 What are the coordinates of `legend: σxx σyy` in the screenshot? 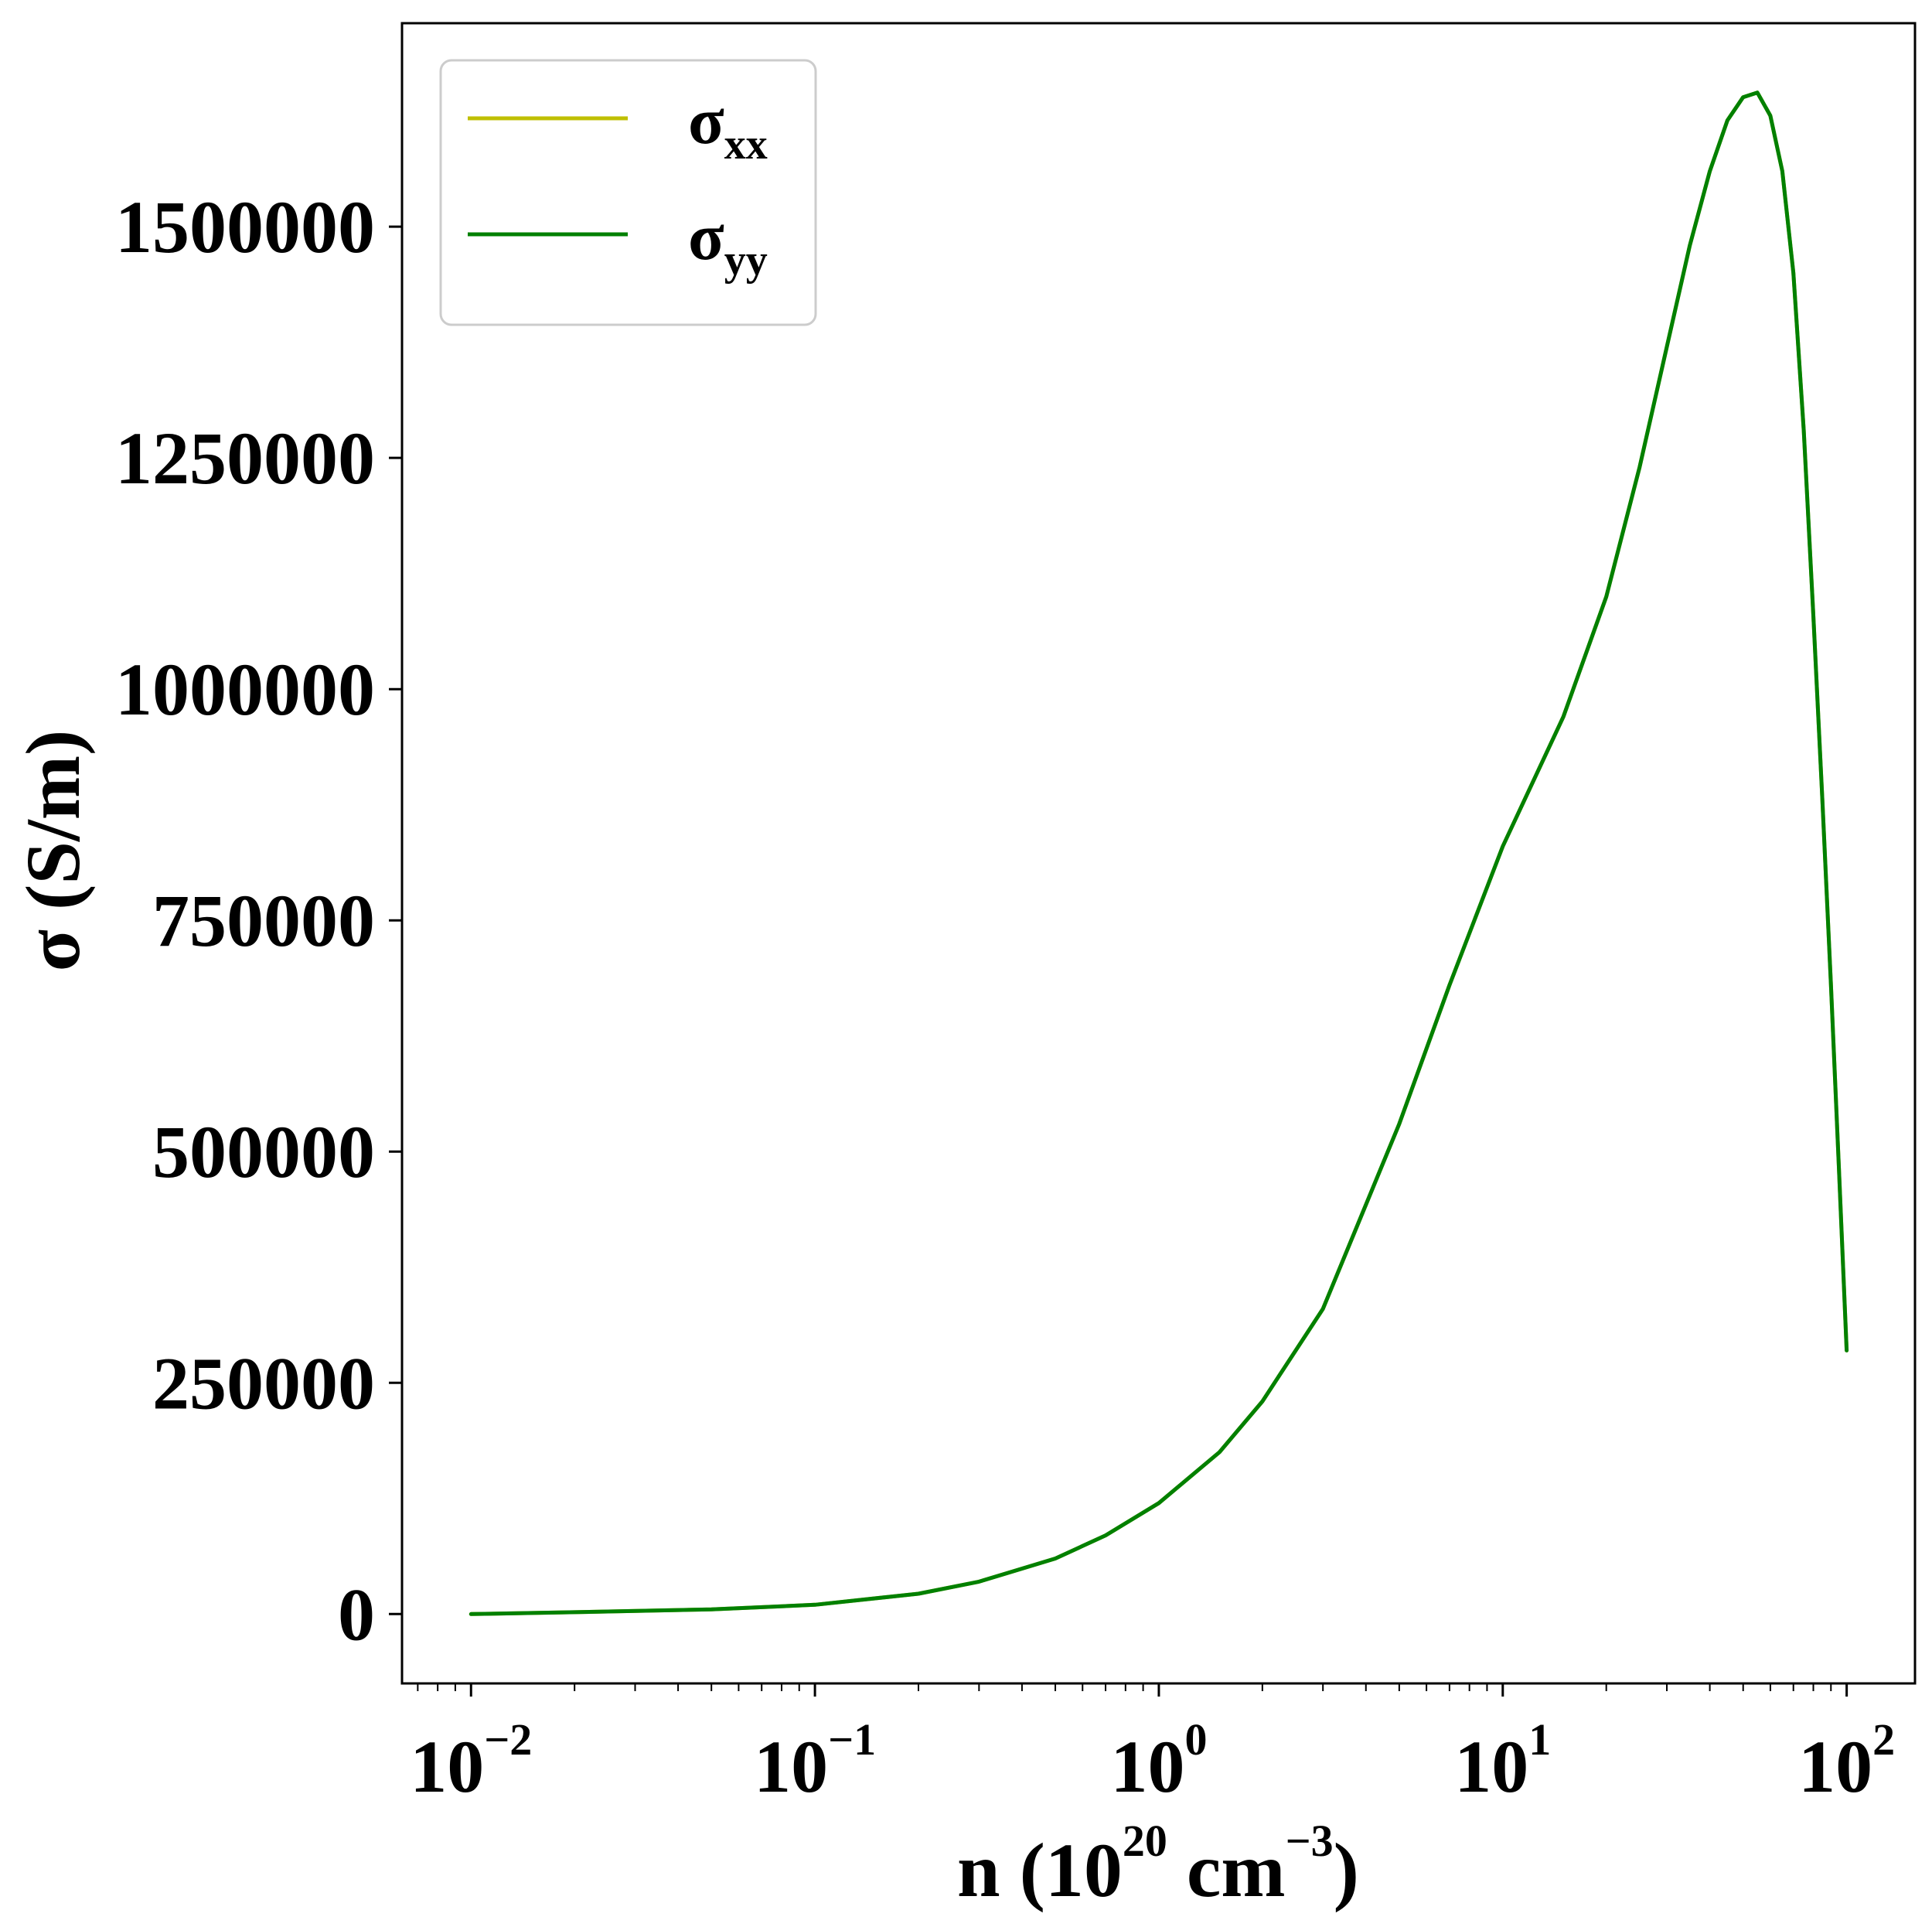 It's located at (628, 192).